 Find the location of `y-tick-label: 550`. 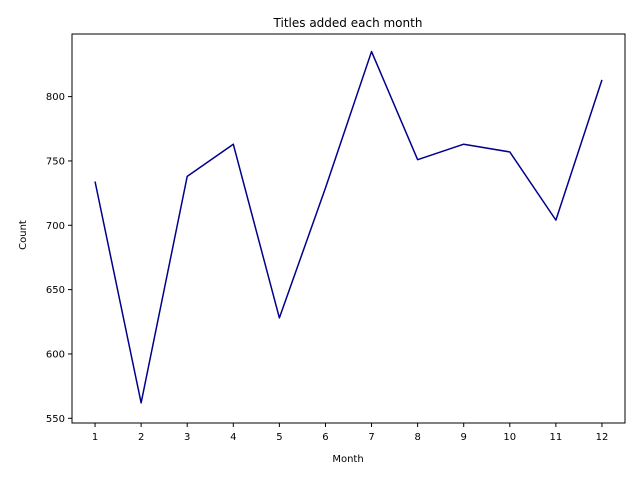

y-tick-label: 550 is located at coordinates (55, 419).